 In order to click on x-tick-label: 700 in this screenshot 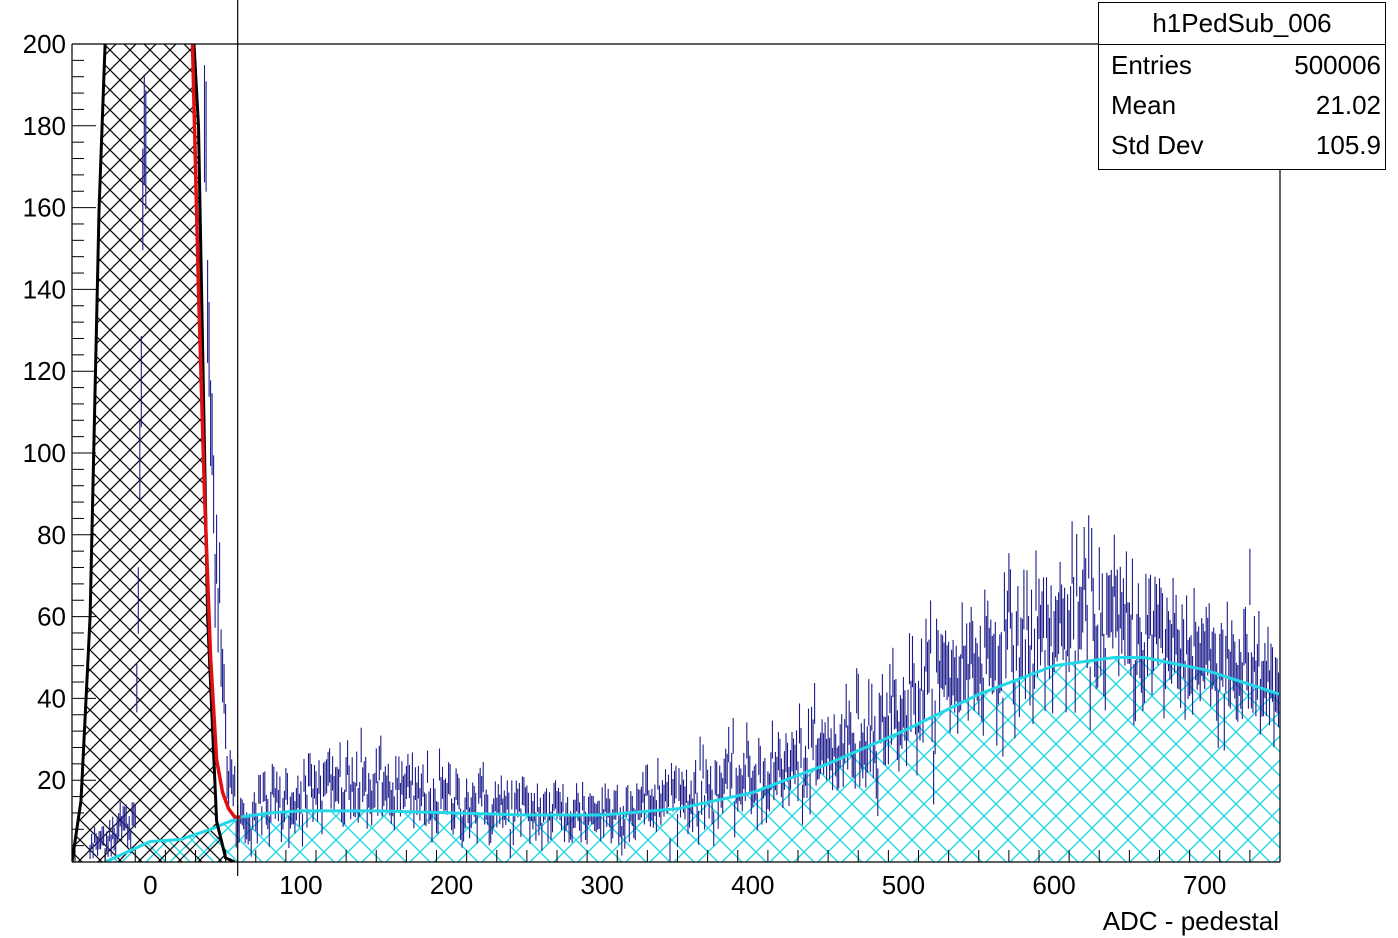, I will do `click(1204, 885)`.